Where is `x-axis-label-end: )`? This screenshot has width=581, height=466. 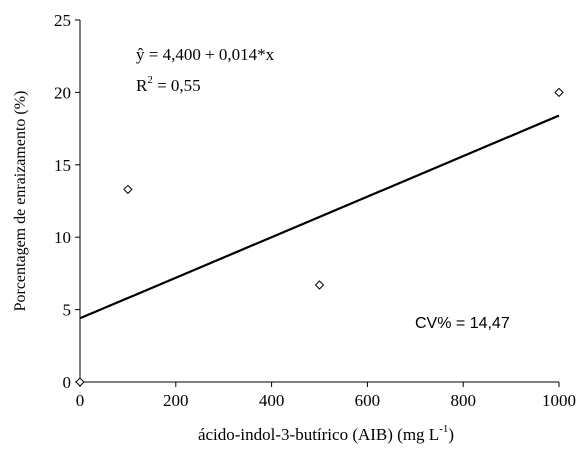 x-axis-label-end: ) is located at coordinates (451, 434).